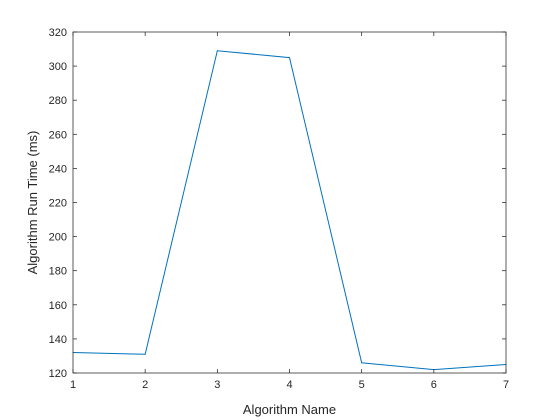 The width and height of the screenshot is (560, 420). What do you see at coordinates (58, 340) in the screenshot?
I see `y-tick-label: 140` at bounding box center [58, 340].